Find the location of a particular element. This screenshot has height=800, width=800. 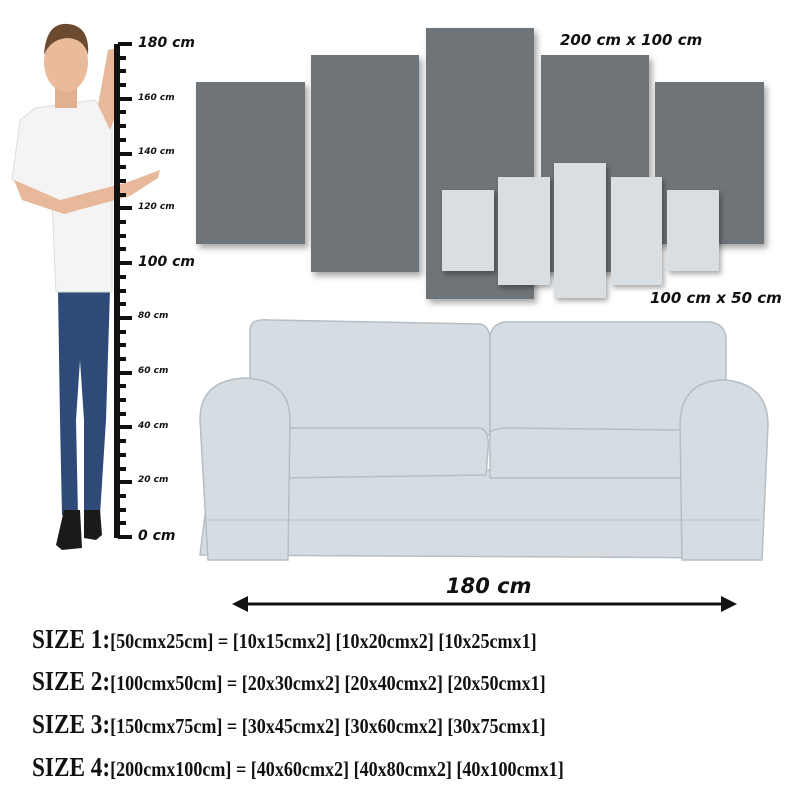

ruler-label-100: 100 cm is located at coordinates (166, 262).